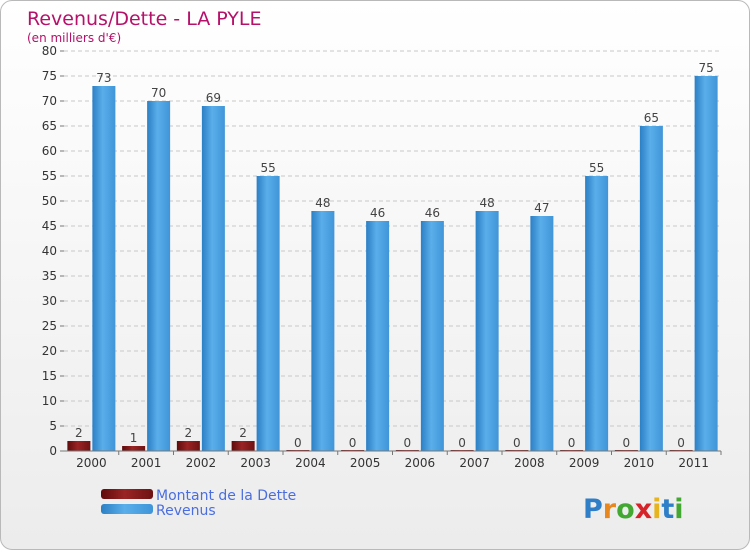 The height and width of the screenshot is (550, 750). Describe the element at coordinates (49, 126) in the screenshot. I see `y-tick-label: 65` at that location.